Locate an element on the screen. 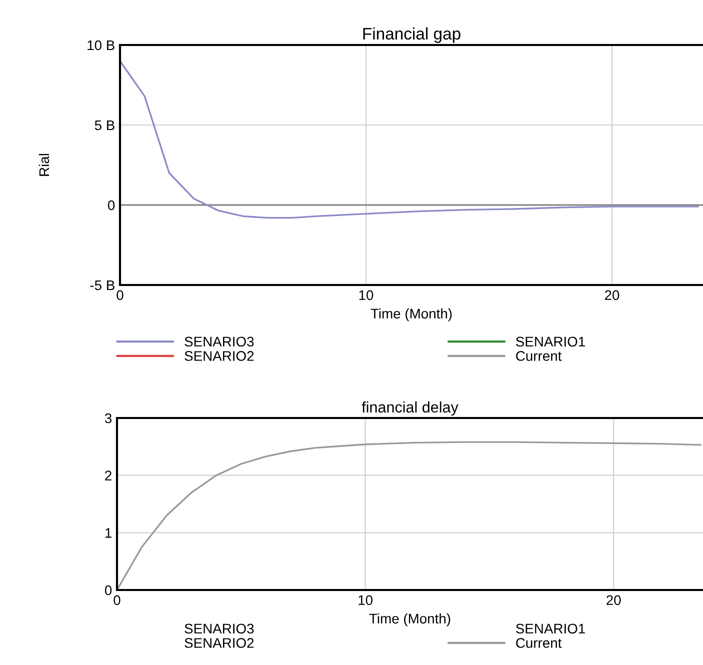 Image resolution: width=703 pixels, height=665 pixels. y-tick-label: 10 B is located at coordinates (101, 45).